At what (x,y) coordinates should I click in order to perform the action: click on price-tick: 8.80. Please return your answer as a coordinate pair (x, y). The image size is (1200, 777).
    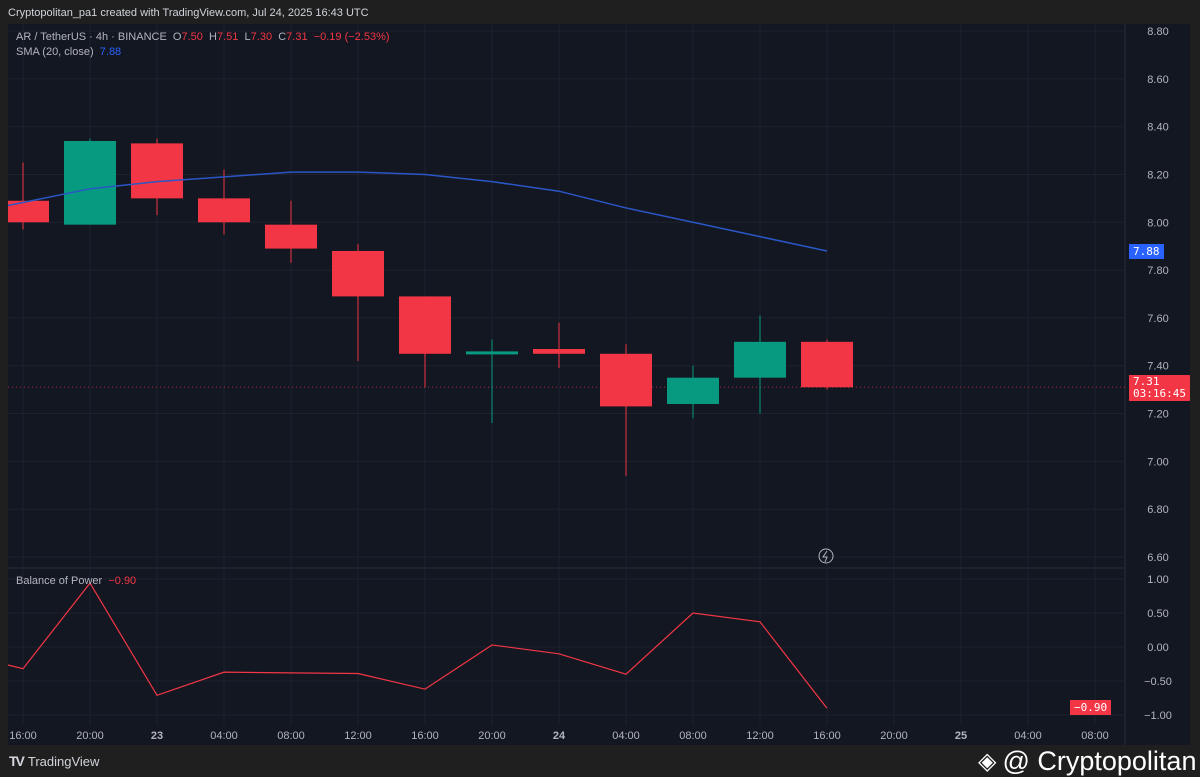
    Looking at the image, I should click on (1157, 32).